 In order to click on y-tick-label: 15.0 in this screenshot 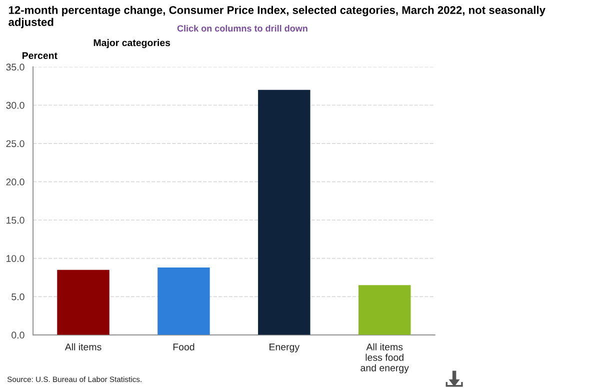, I will do `click(15, 220)`.